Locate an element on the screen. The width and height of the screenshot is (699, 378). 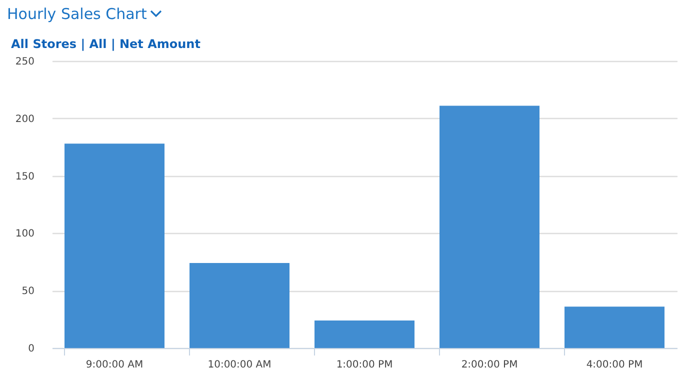
x-tick-label: 10:00:00 AM is located at coordinates (240, 365).